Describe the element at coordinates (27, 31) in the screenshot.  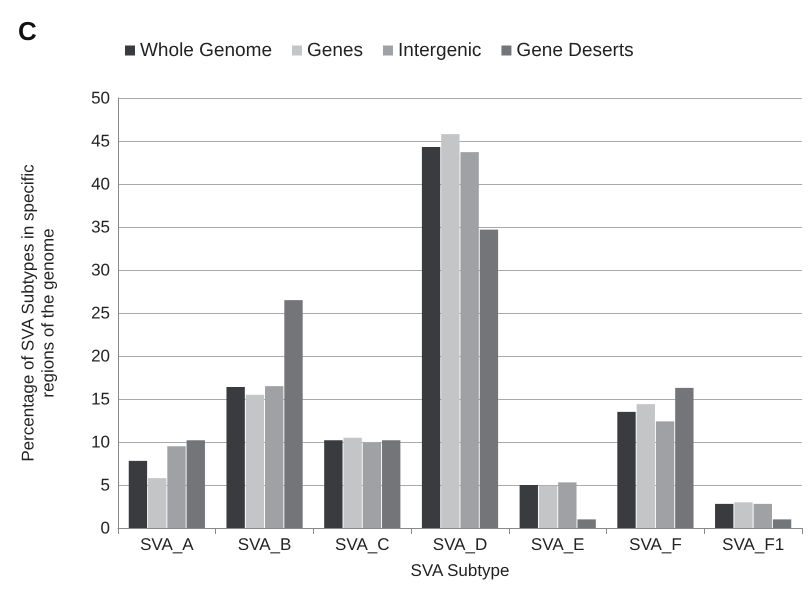
I see `text: C` at that location.